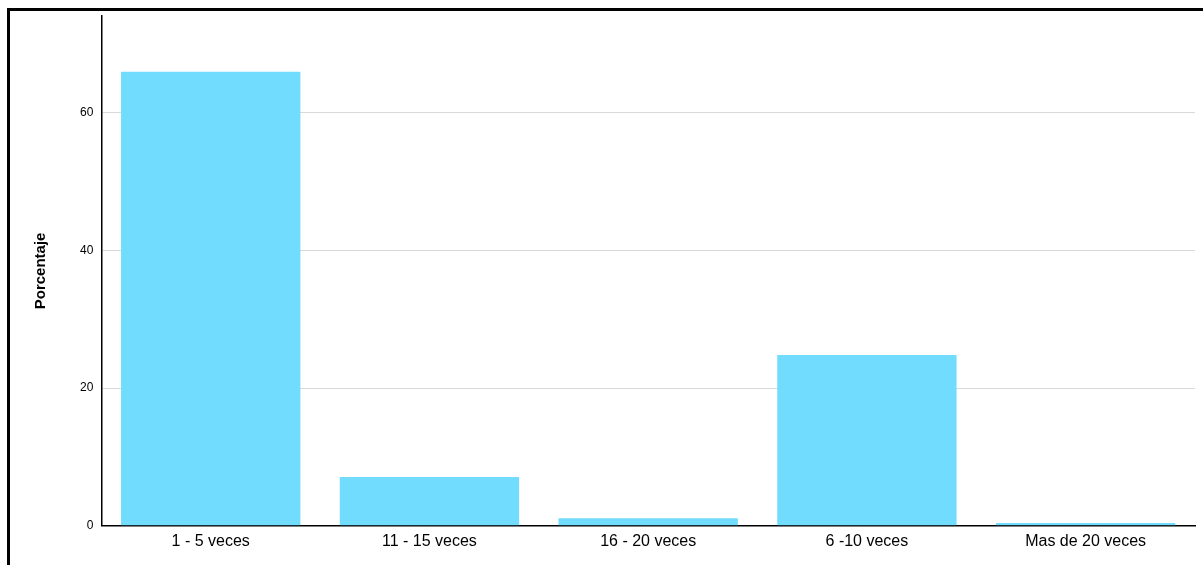 The height and width of the screenshot is (565, 1203). Describe the element at coordinates (648, 540) in the screenshot. I see `x-tick-label: 16 - 20 veces` at that location.